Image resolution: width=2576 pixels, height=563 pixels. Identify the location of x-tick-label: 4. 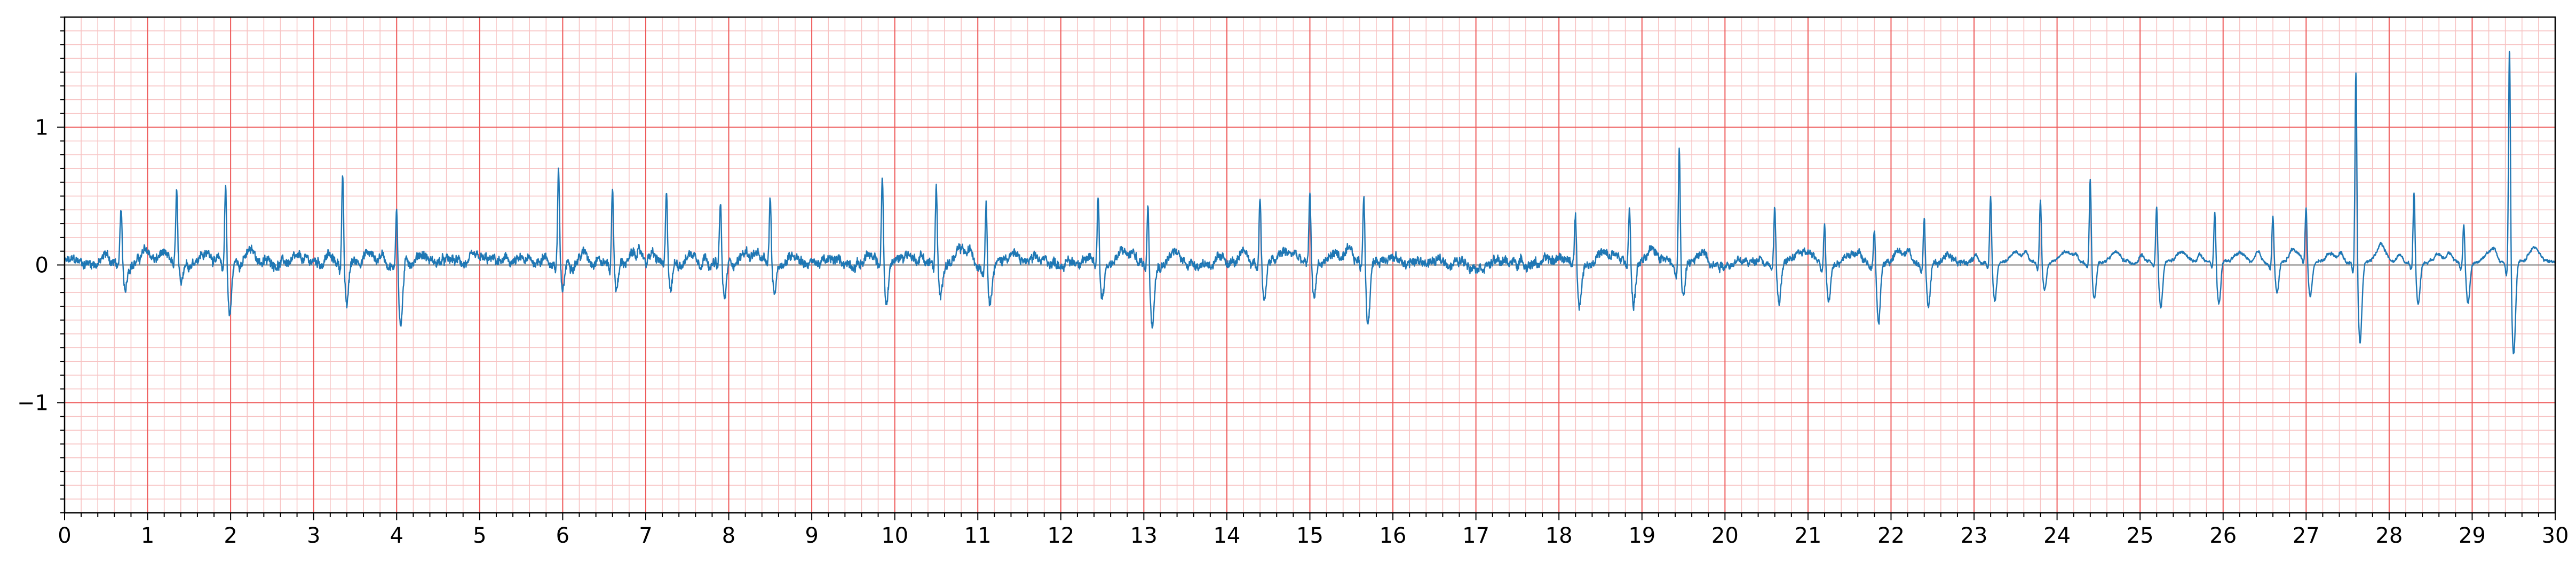
(396, 536).